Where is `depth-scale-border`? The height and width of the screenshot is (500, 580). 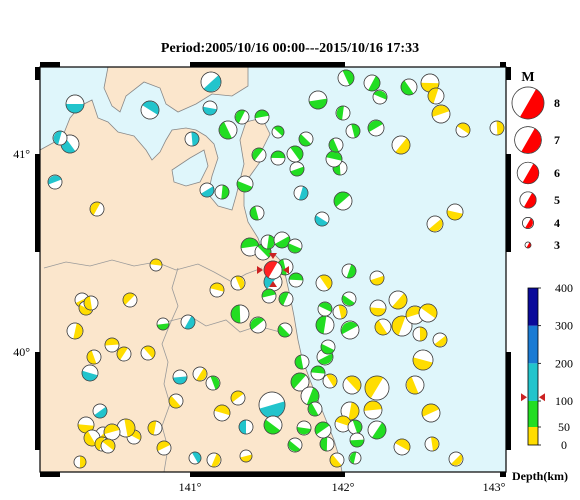
depth-scale-border is located at coordinates (533, 366).